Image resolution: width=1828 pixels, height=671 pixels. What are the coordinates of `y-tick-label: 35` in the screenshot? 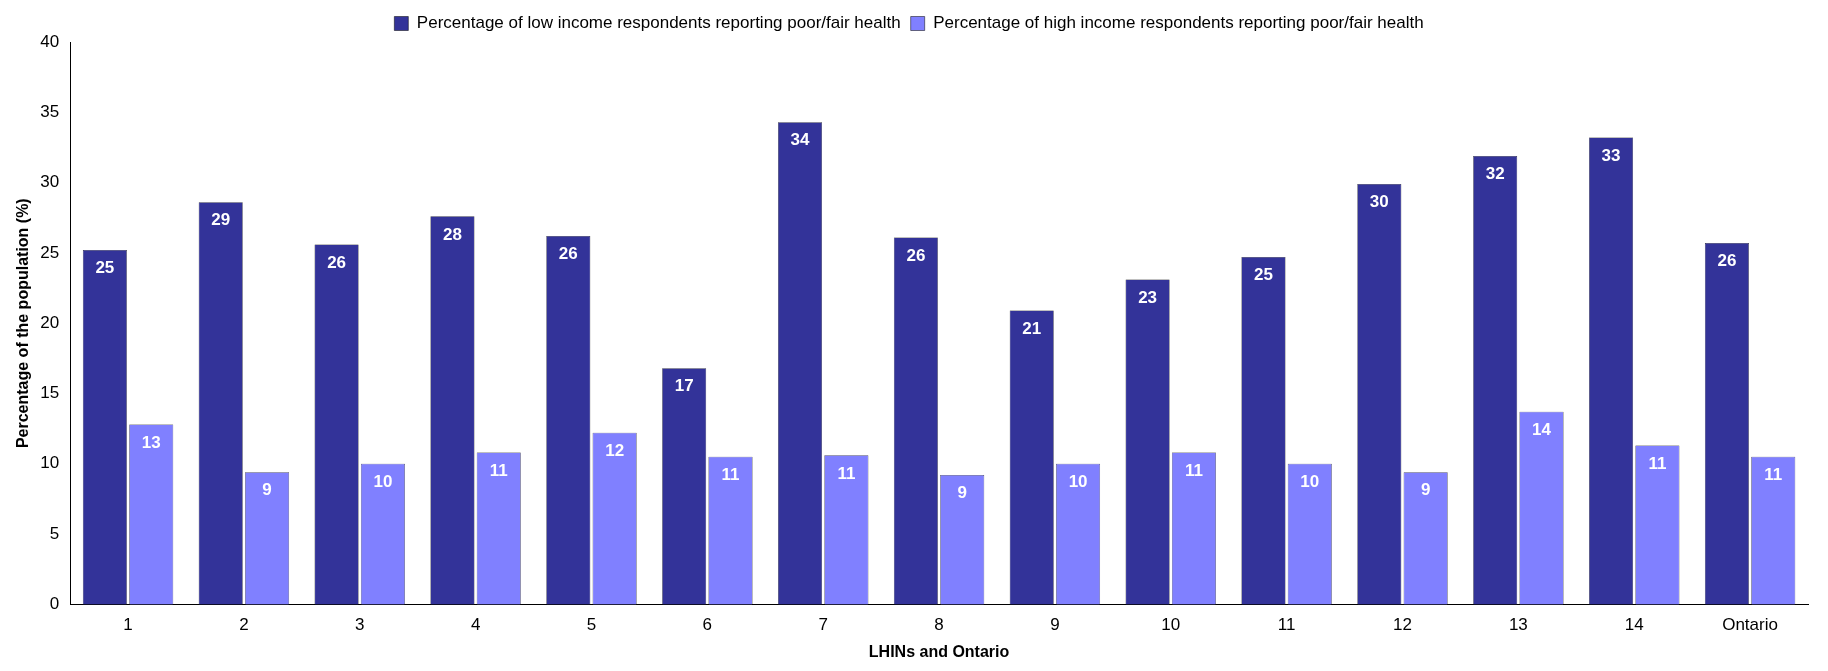 It's located at (50, 111).